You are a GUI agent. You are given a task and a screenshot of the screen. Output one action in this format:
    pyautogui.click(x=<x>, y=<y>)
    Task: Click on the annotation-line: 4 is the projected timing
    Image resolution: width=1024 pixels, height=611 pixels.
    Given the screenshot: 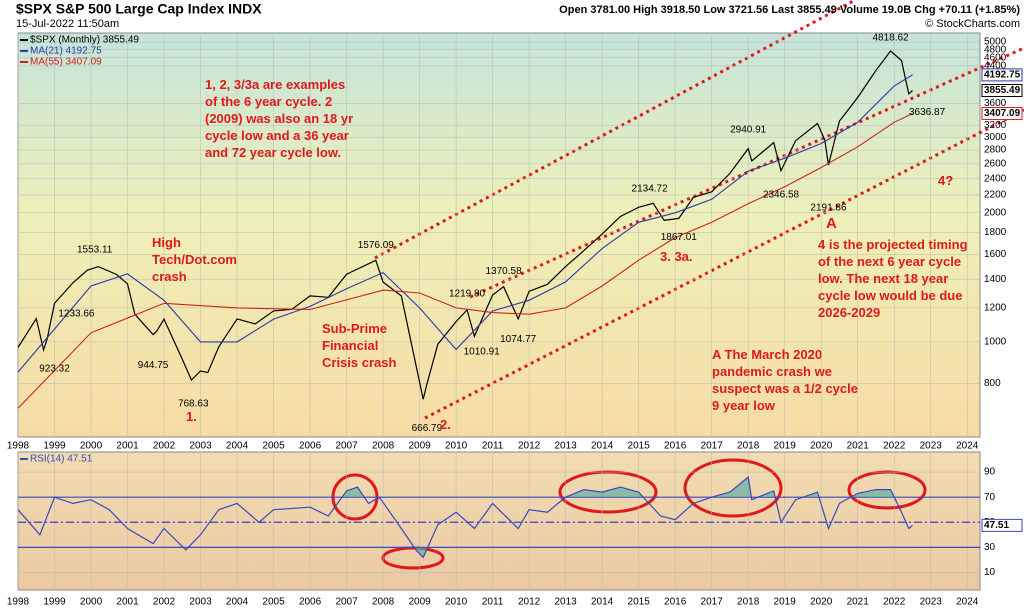 What is the action you would take?
    pyautogui.click(x=893, y=244)
    